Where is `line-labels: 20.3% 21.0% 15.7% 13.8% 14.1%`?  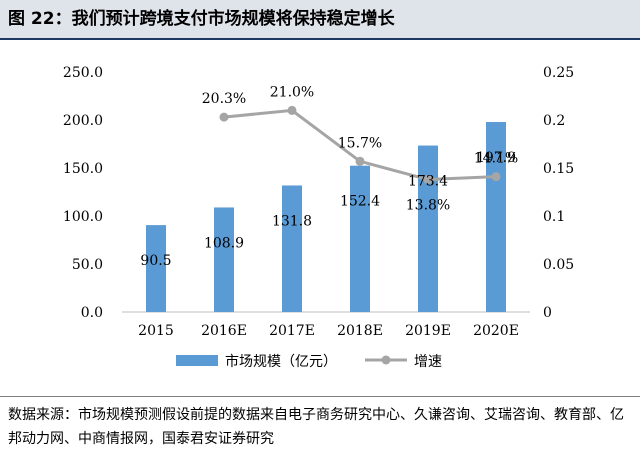
line-labels: 20.3% 21.0% 15.7% 13.8% 14.1% is located at coordinates (360, 148).